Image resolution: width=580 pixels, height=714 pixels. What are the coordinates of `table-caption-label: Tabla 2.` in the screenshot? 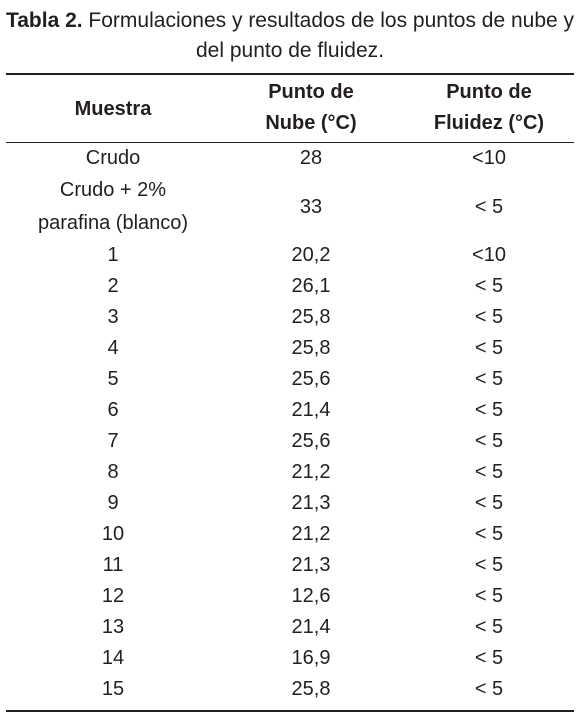 It's located at (44, 20).